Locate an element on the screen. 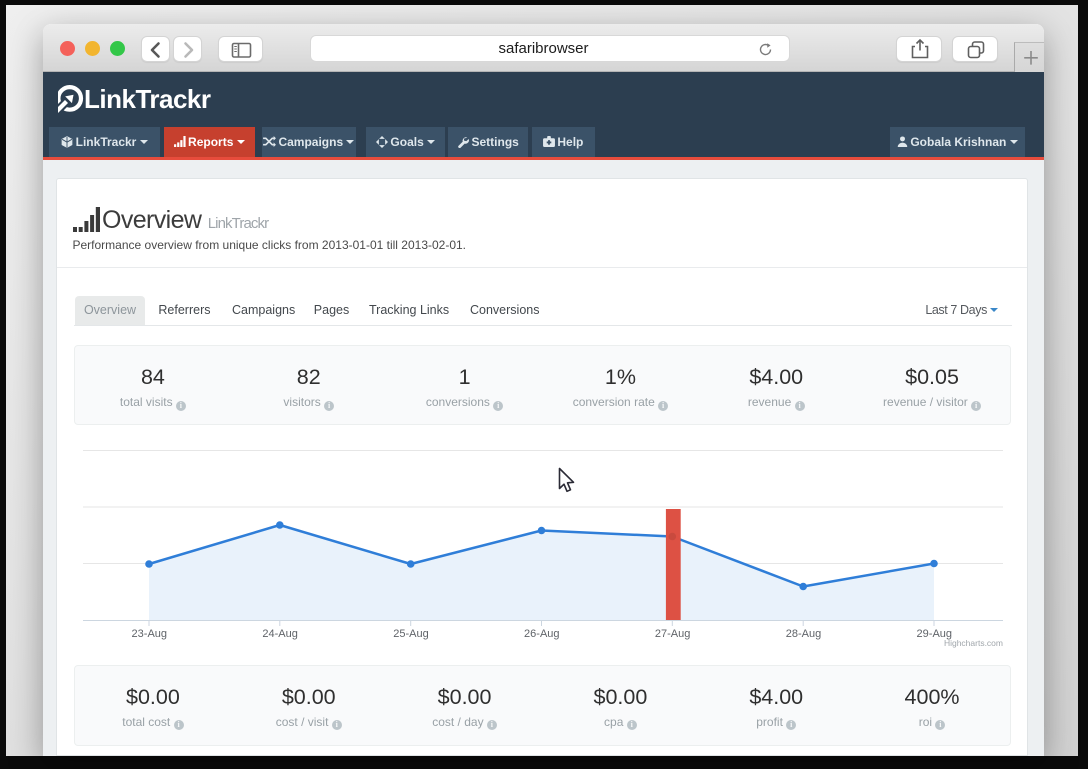  svg-text: 24-Aug is located at coordinates (279, 634).